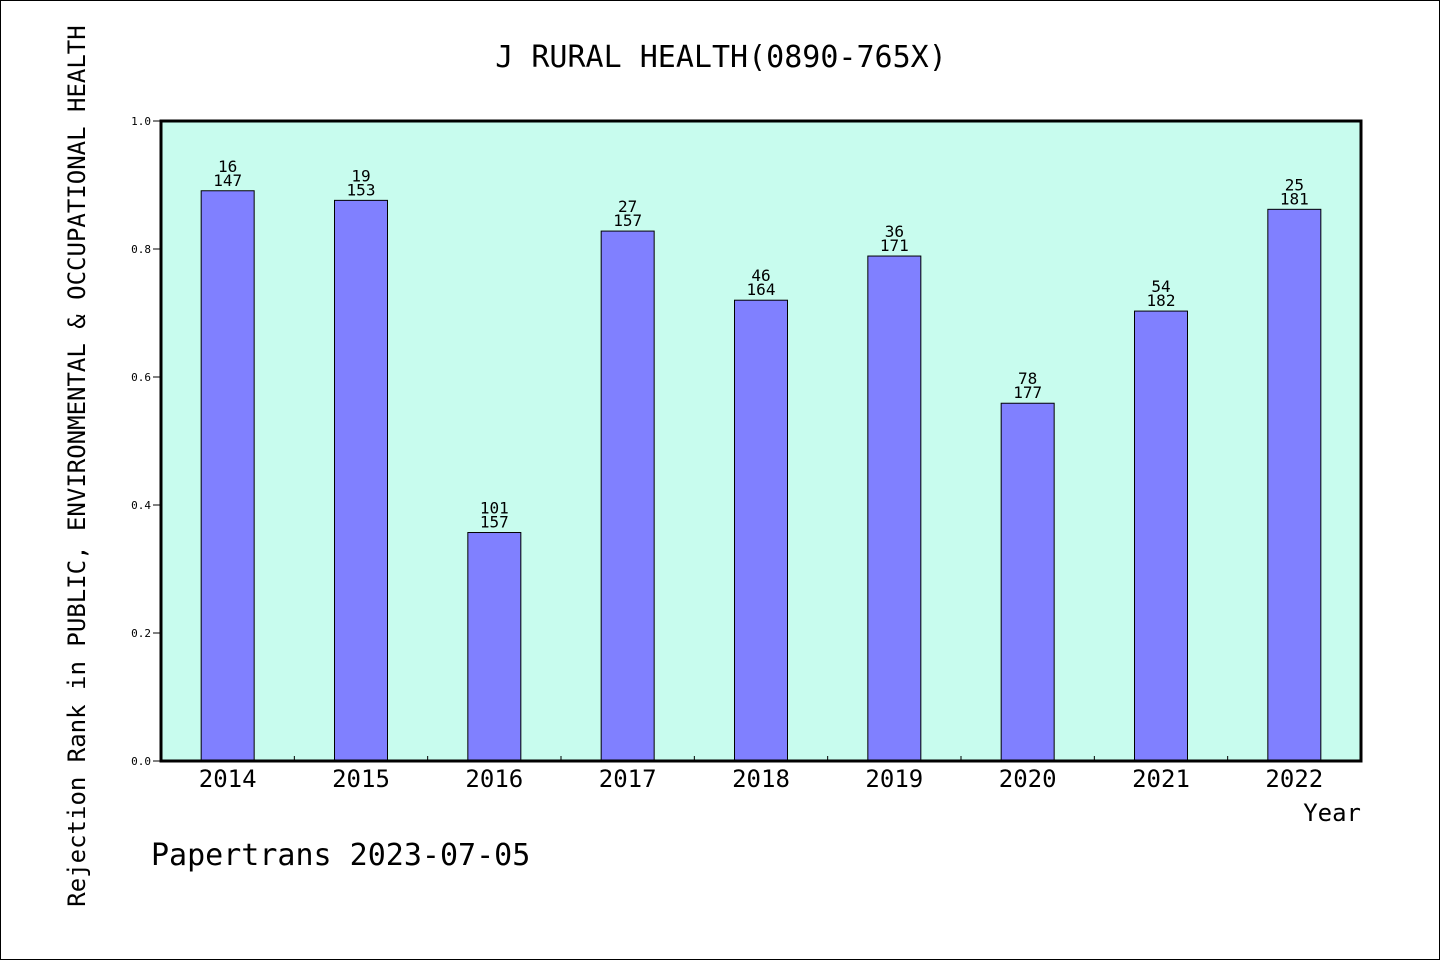 This screenshot has width=1440, height=961. I want to click on bar-label-total: 181, so click(1294, 198).